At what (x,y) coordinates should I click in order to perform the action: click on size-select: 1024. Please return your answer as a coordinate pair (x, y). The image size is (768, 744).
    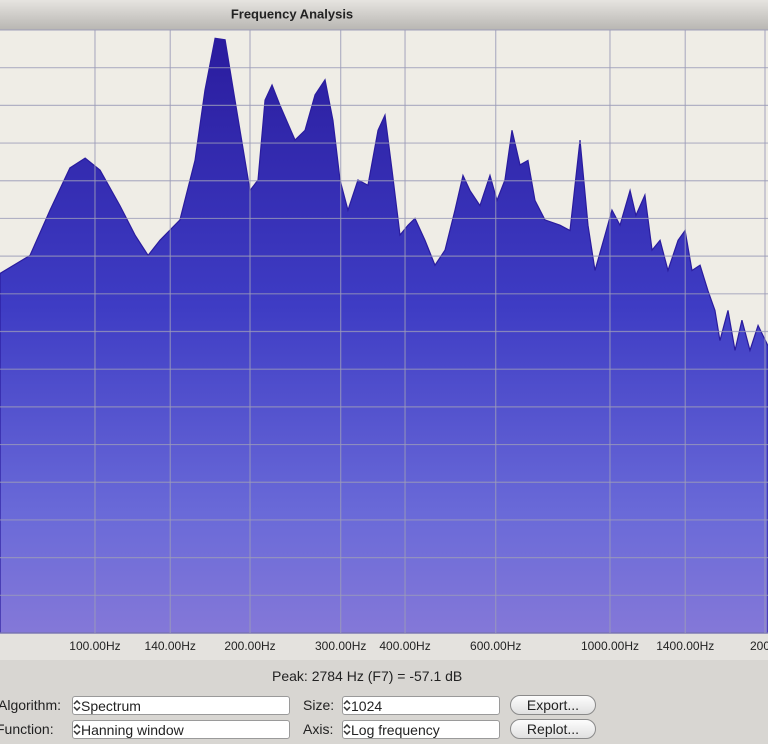
    Looking at the image, I should click on (421, 705).